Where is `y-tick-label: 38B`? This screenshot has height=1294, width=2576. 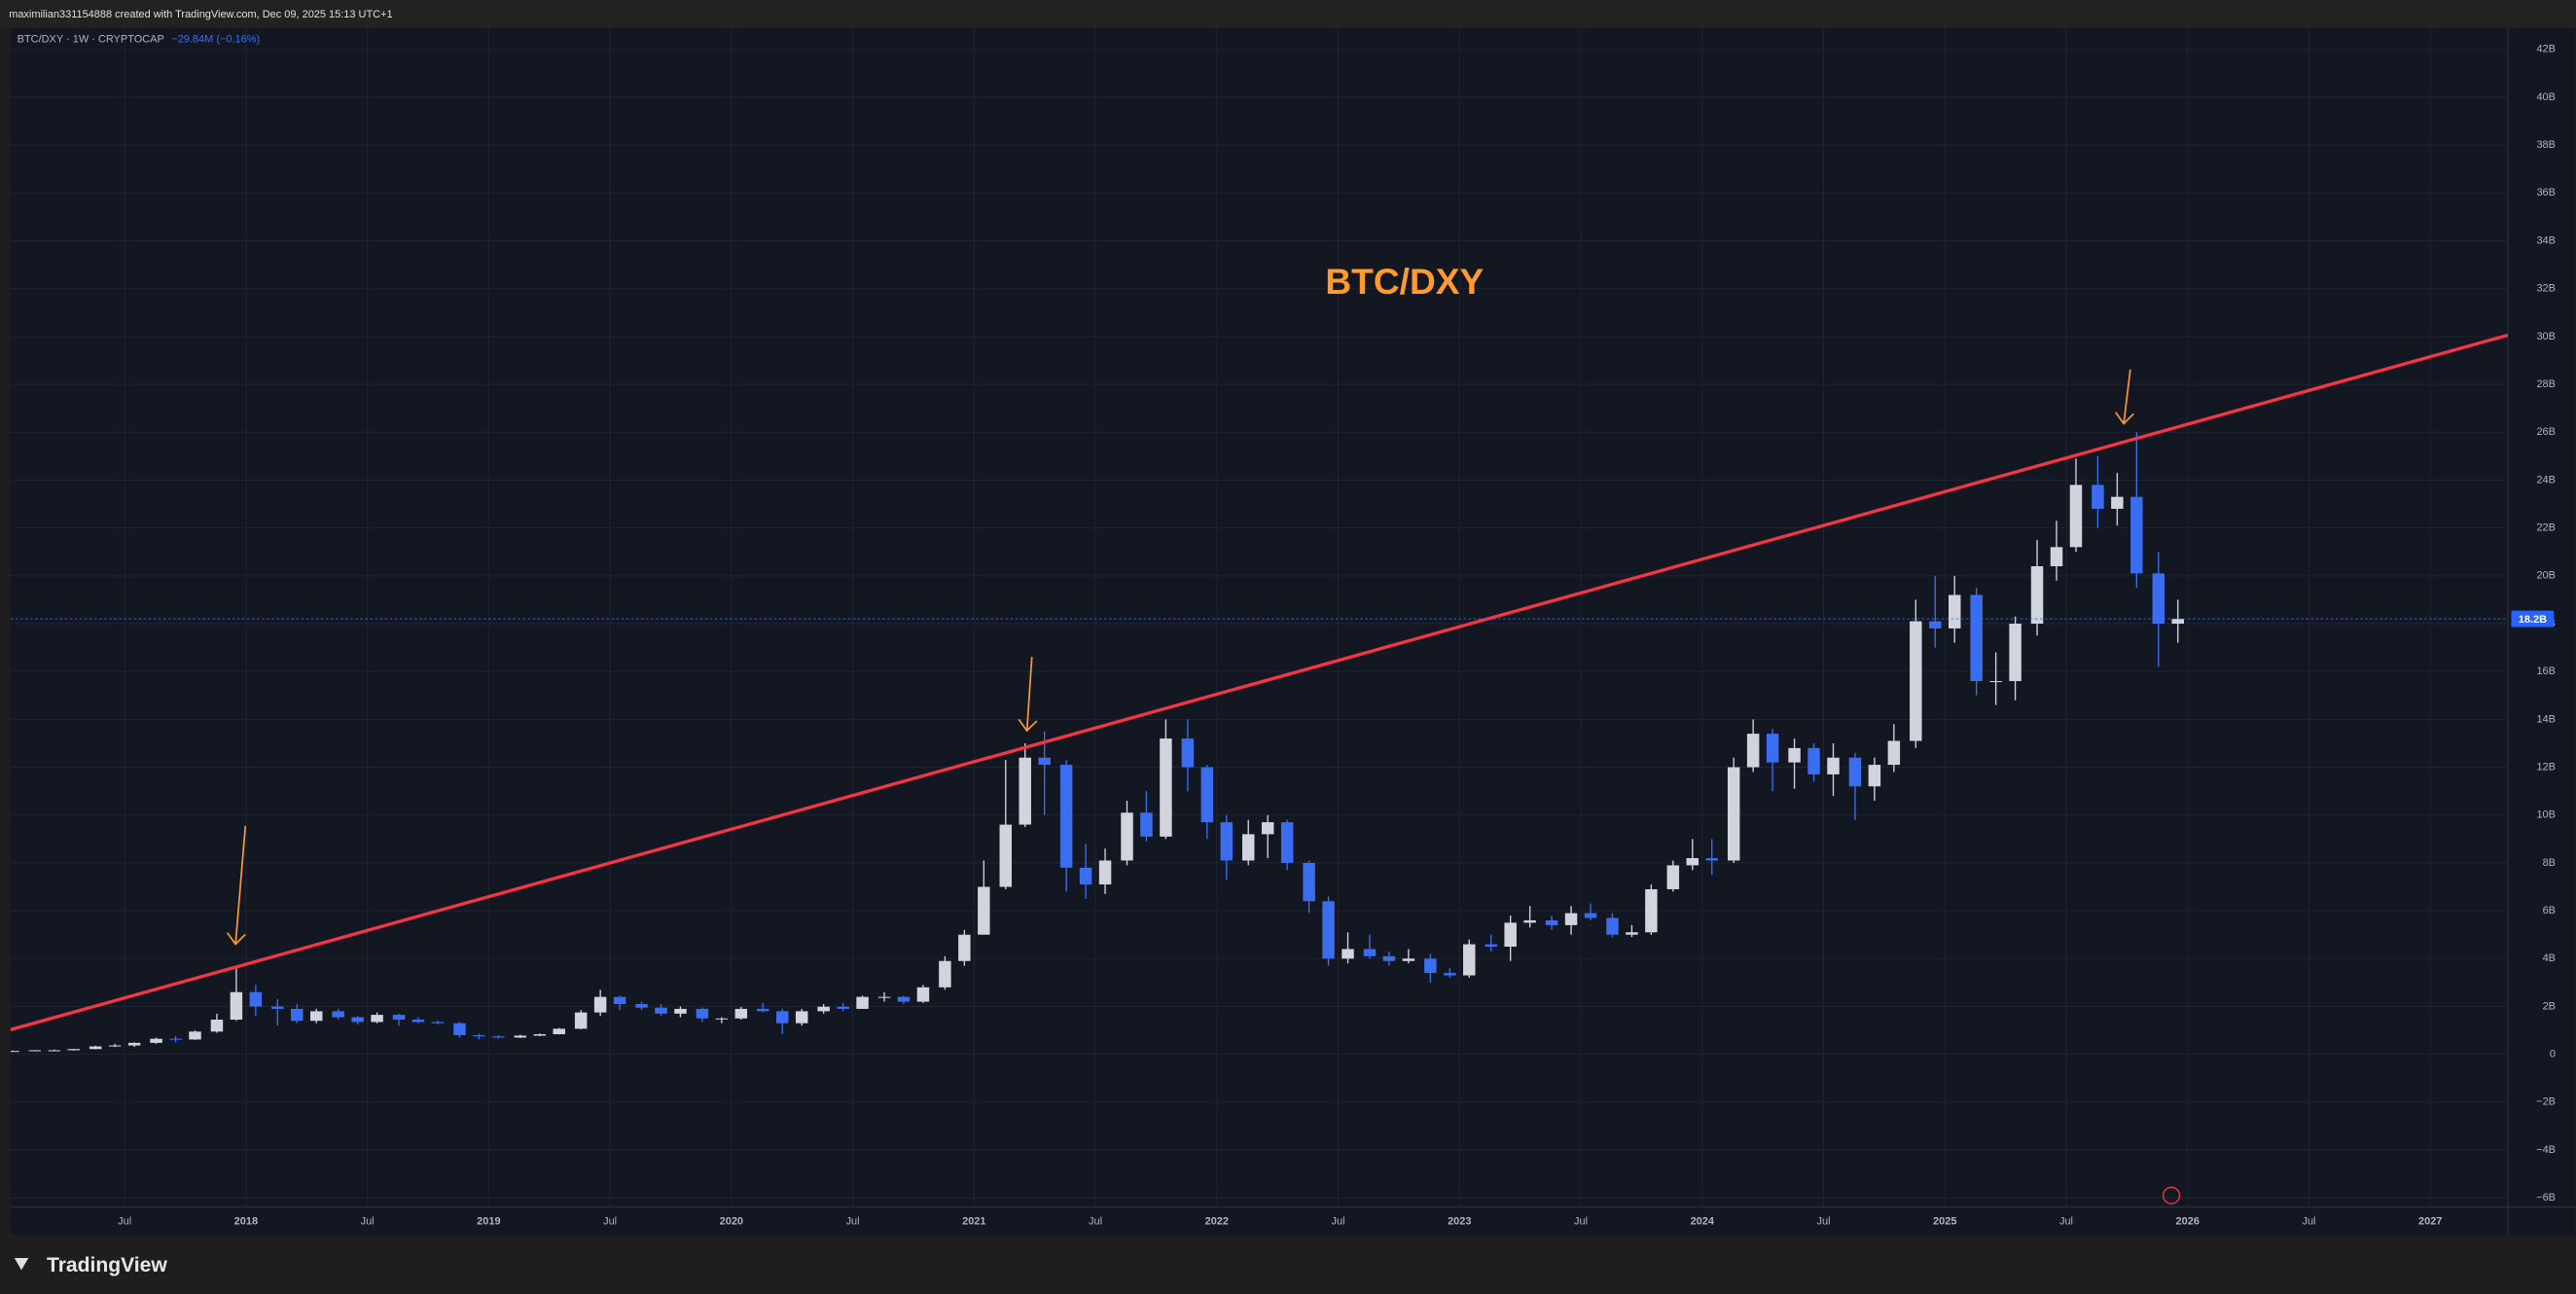
y-tick-label: 38B is located at coordinates (2546, 145).